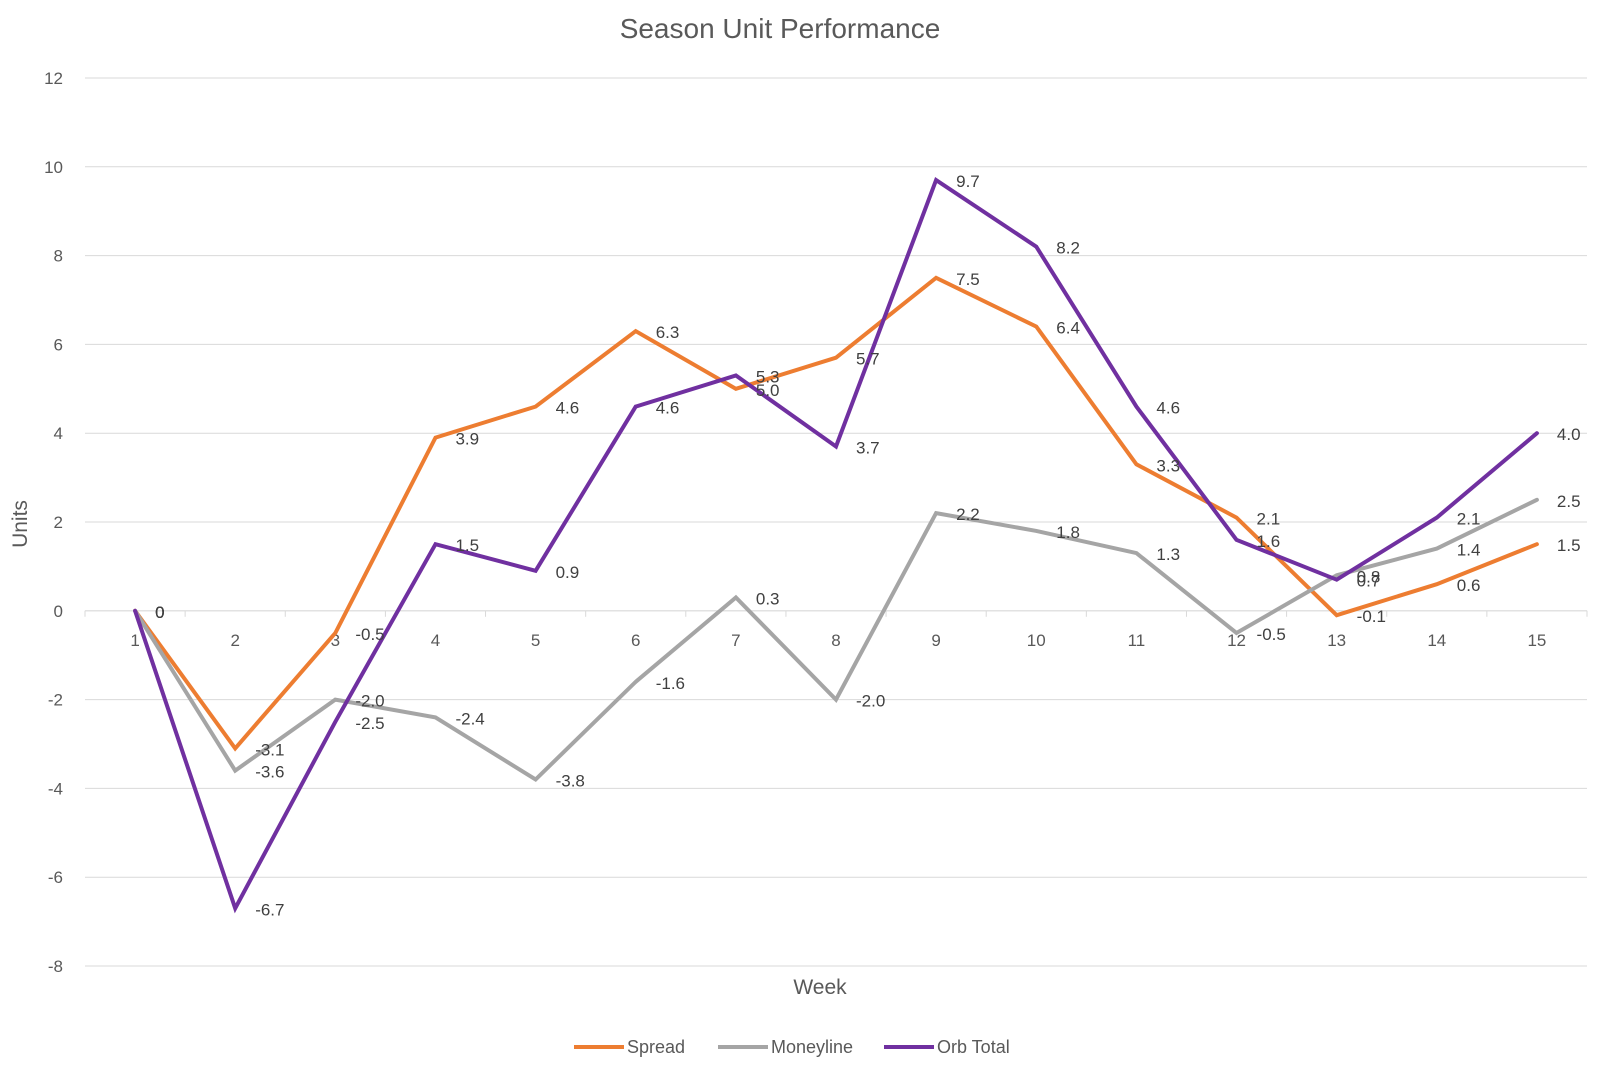  Describe the element at coordinates (1371, 616) in the screenshot. I see `data-label: -0.1` at that location.